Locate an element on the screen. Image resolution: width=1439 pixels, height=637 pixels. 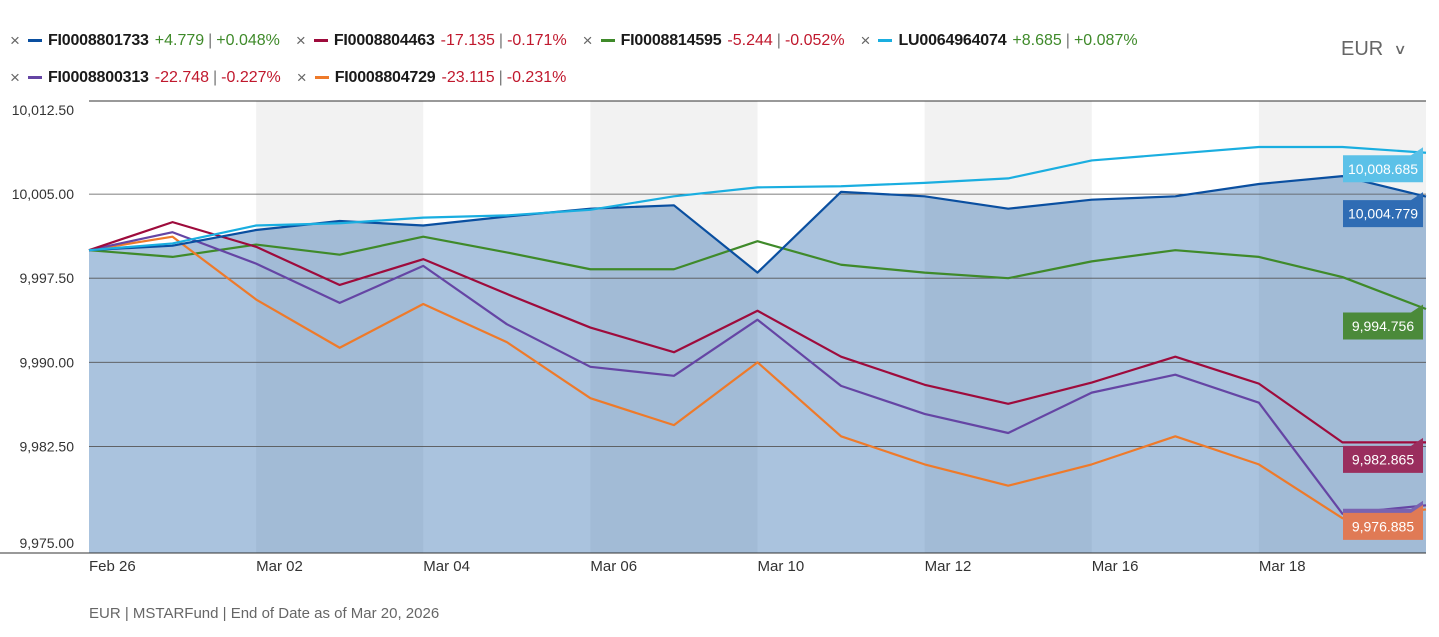
legend-percent: -0.052% is located at coordinates (814, 40).